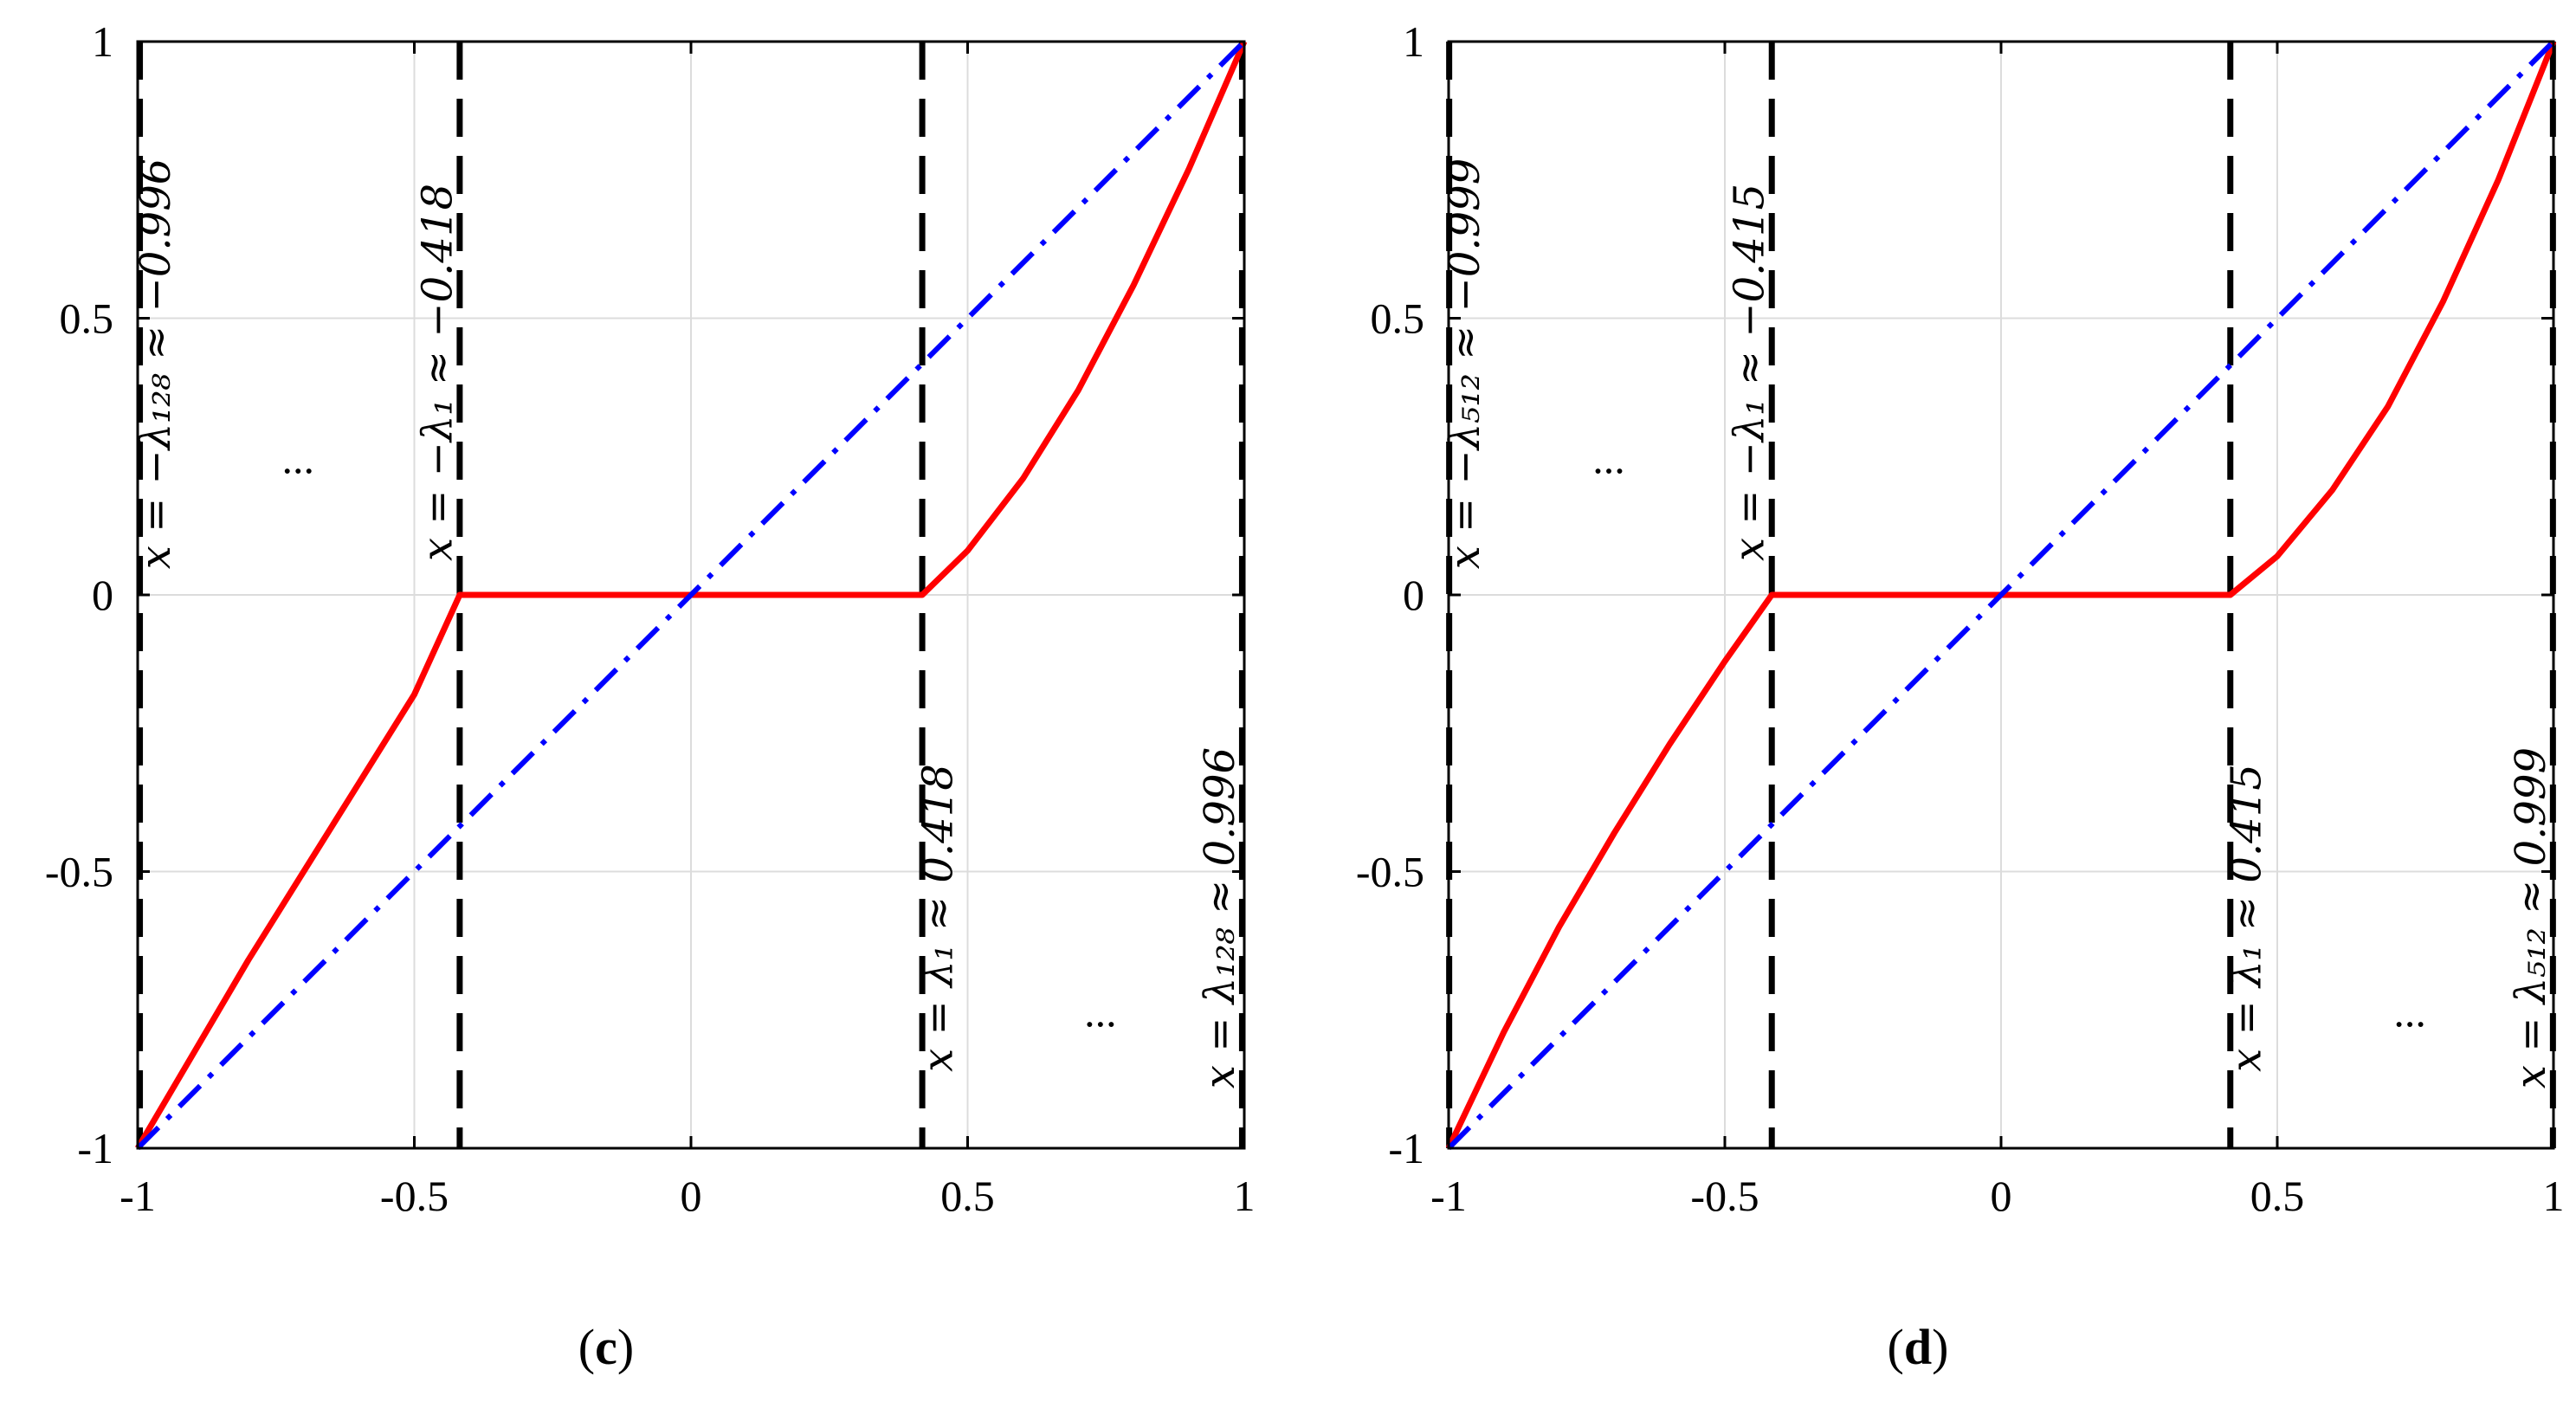 This screenshot has width=2576, height=1408. I want to click on panel-caption: (c), so click(606, 1347).